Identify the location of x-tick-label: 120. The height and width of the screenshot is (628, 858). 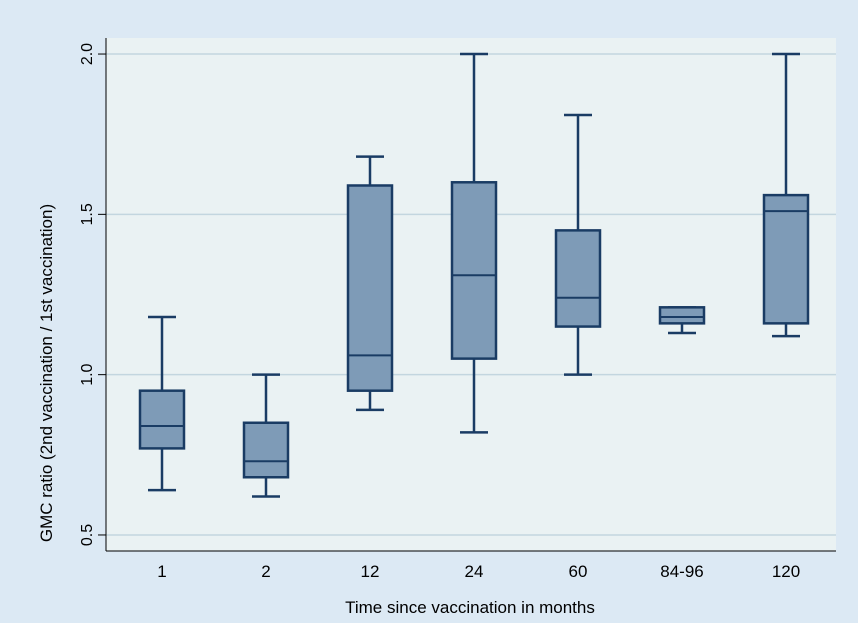
(786, 571).